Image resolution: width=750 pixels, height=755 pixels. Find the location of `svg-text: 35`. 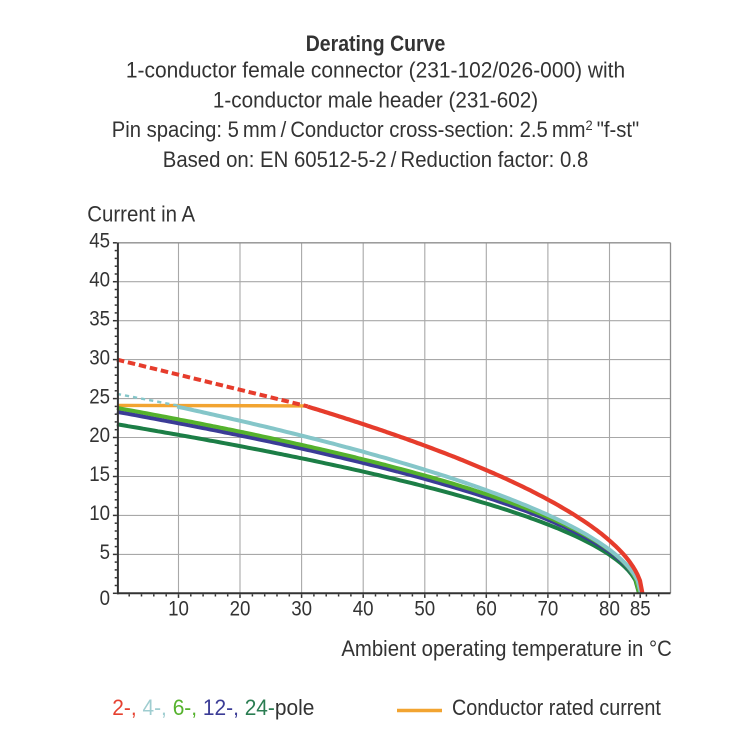

svg-text: 35 is located at coordinates (99, 318).